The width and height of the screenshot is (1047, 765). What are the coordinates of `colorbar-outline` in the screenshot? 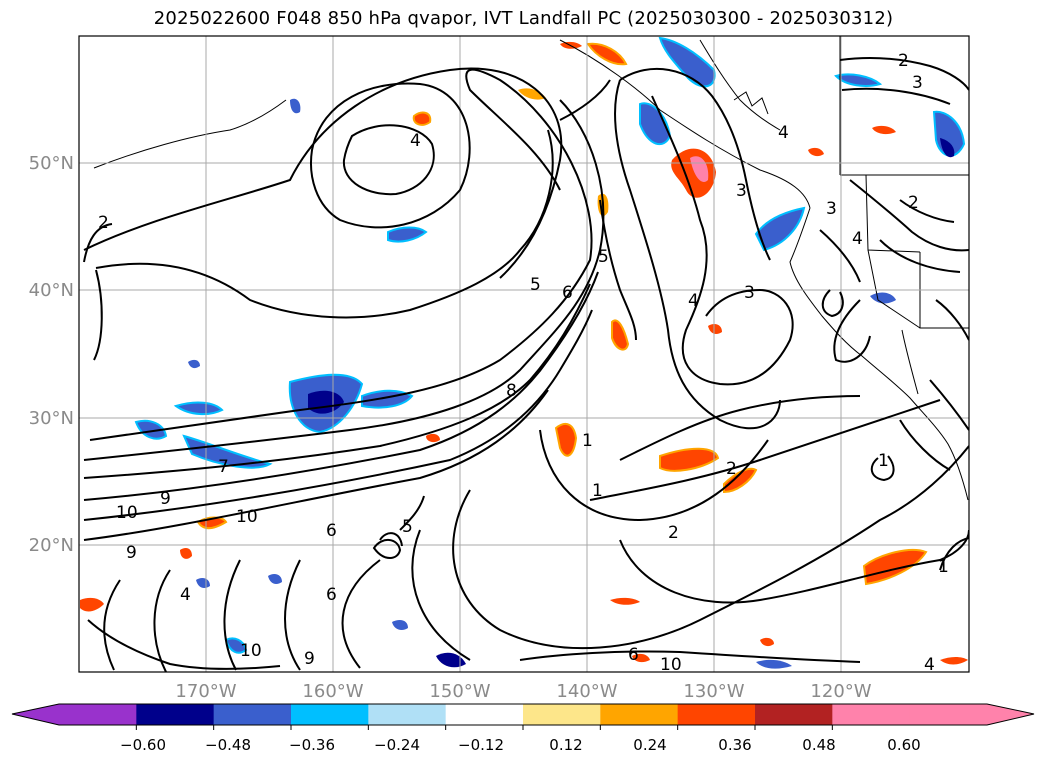 It's located at (523, 714).